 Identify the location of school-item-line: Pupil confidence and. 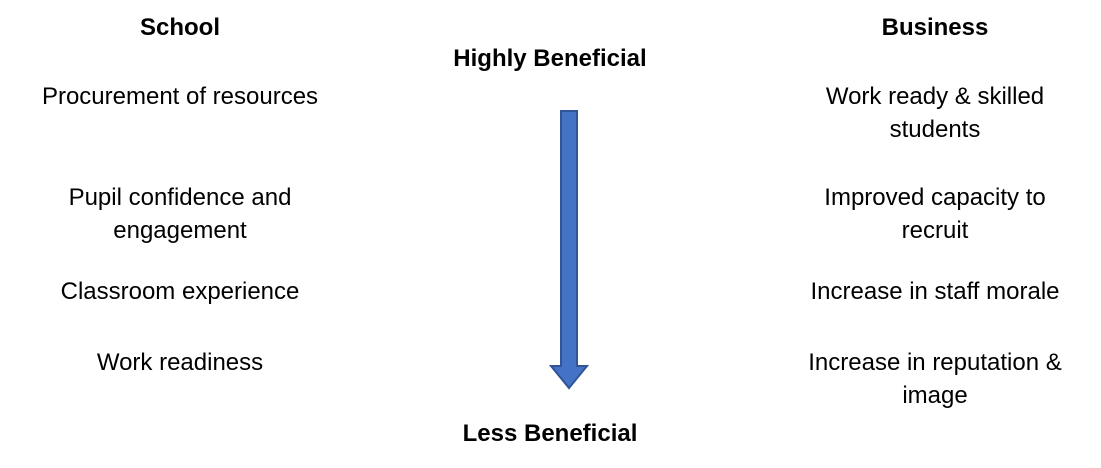
(180, 197).